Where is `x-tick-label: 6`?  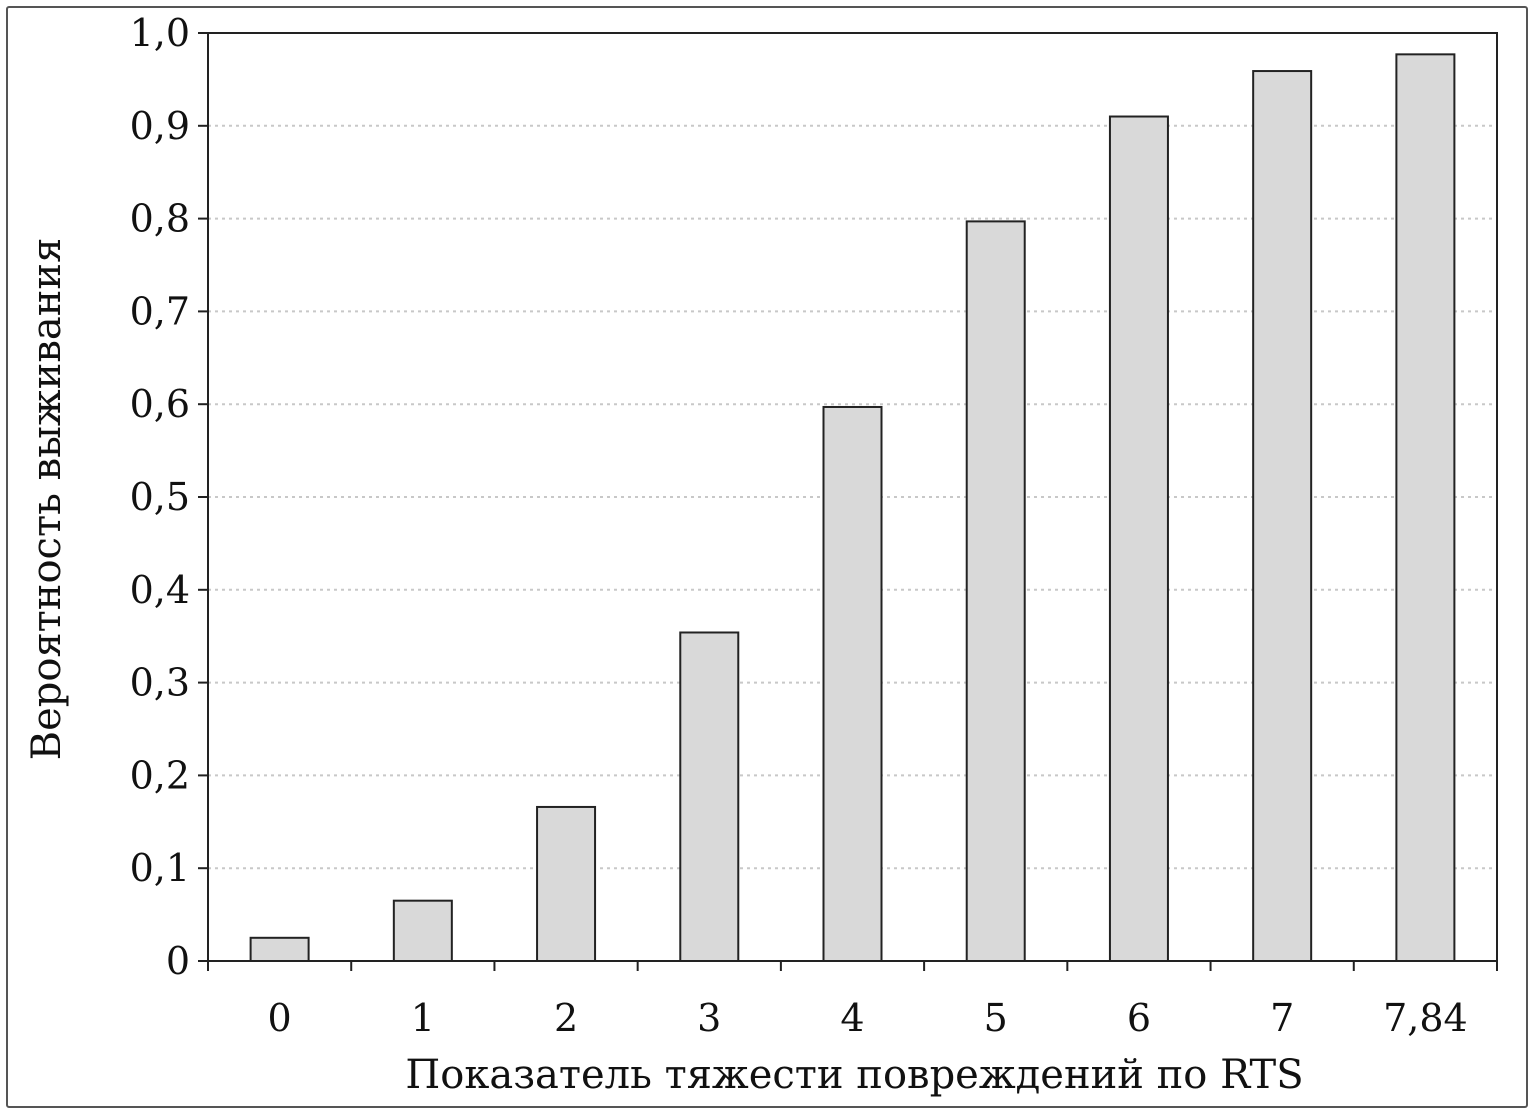
x-tick-label: 6 is located at coordinates (1139, 1018).